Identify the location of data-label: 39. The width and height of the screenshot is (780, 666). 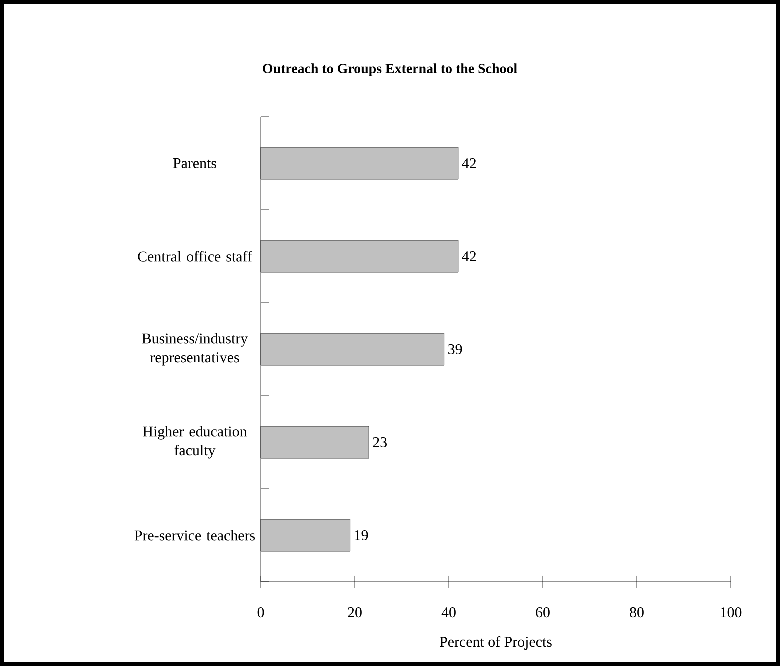
(455, 349).